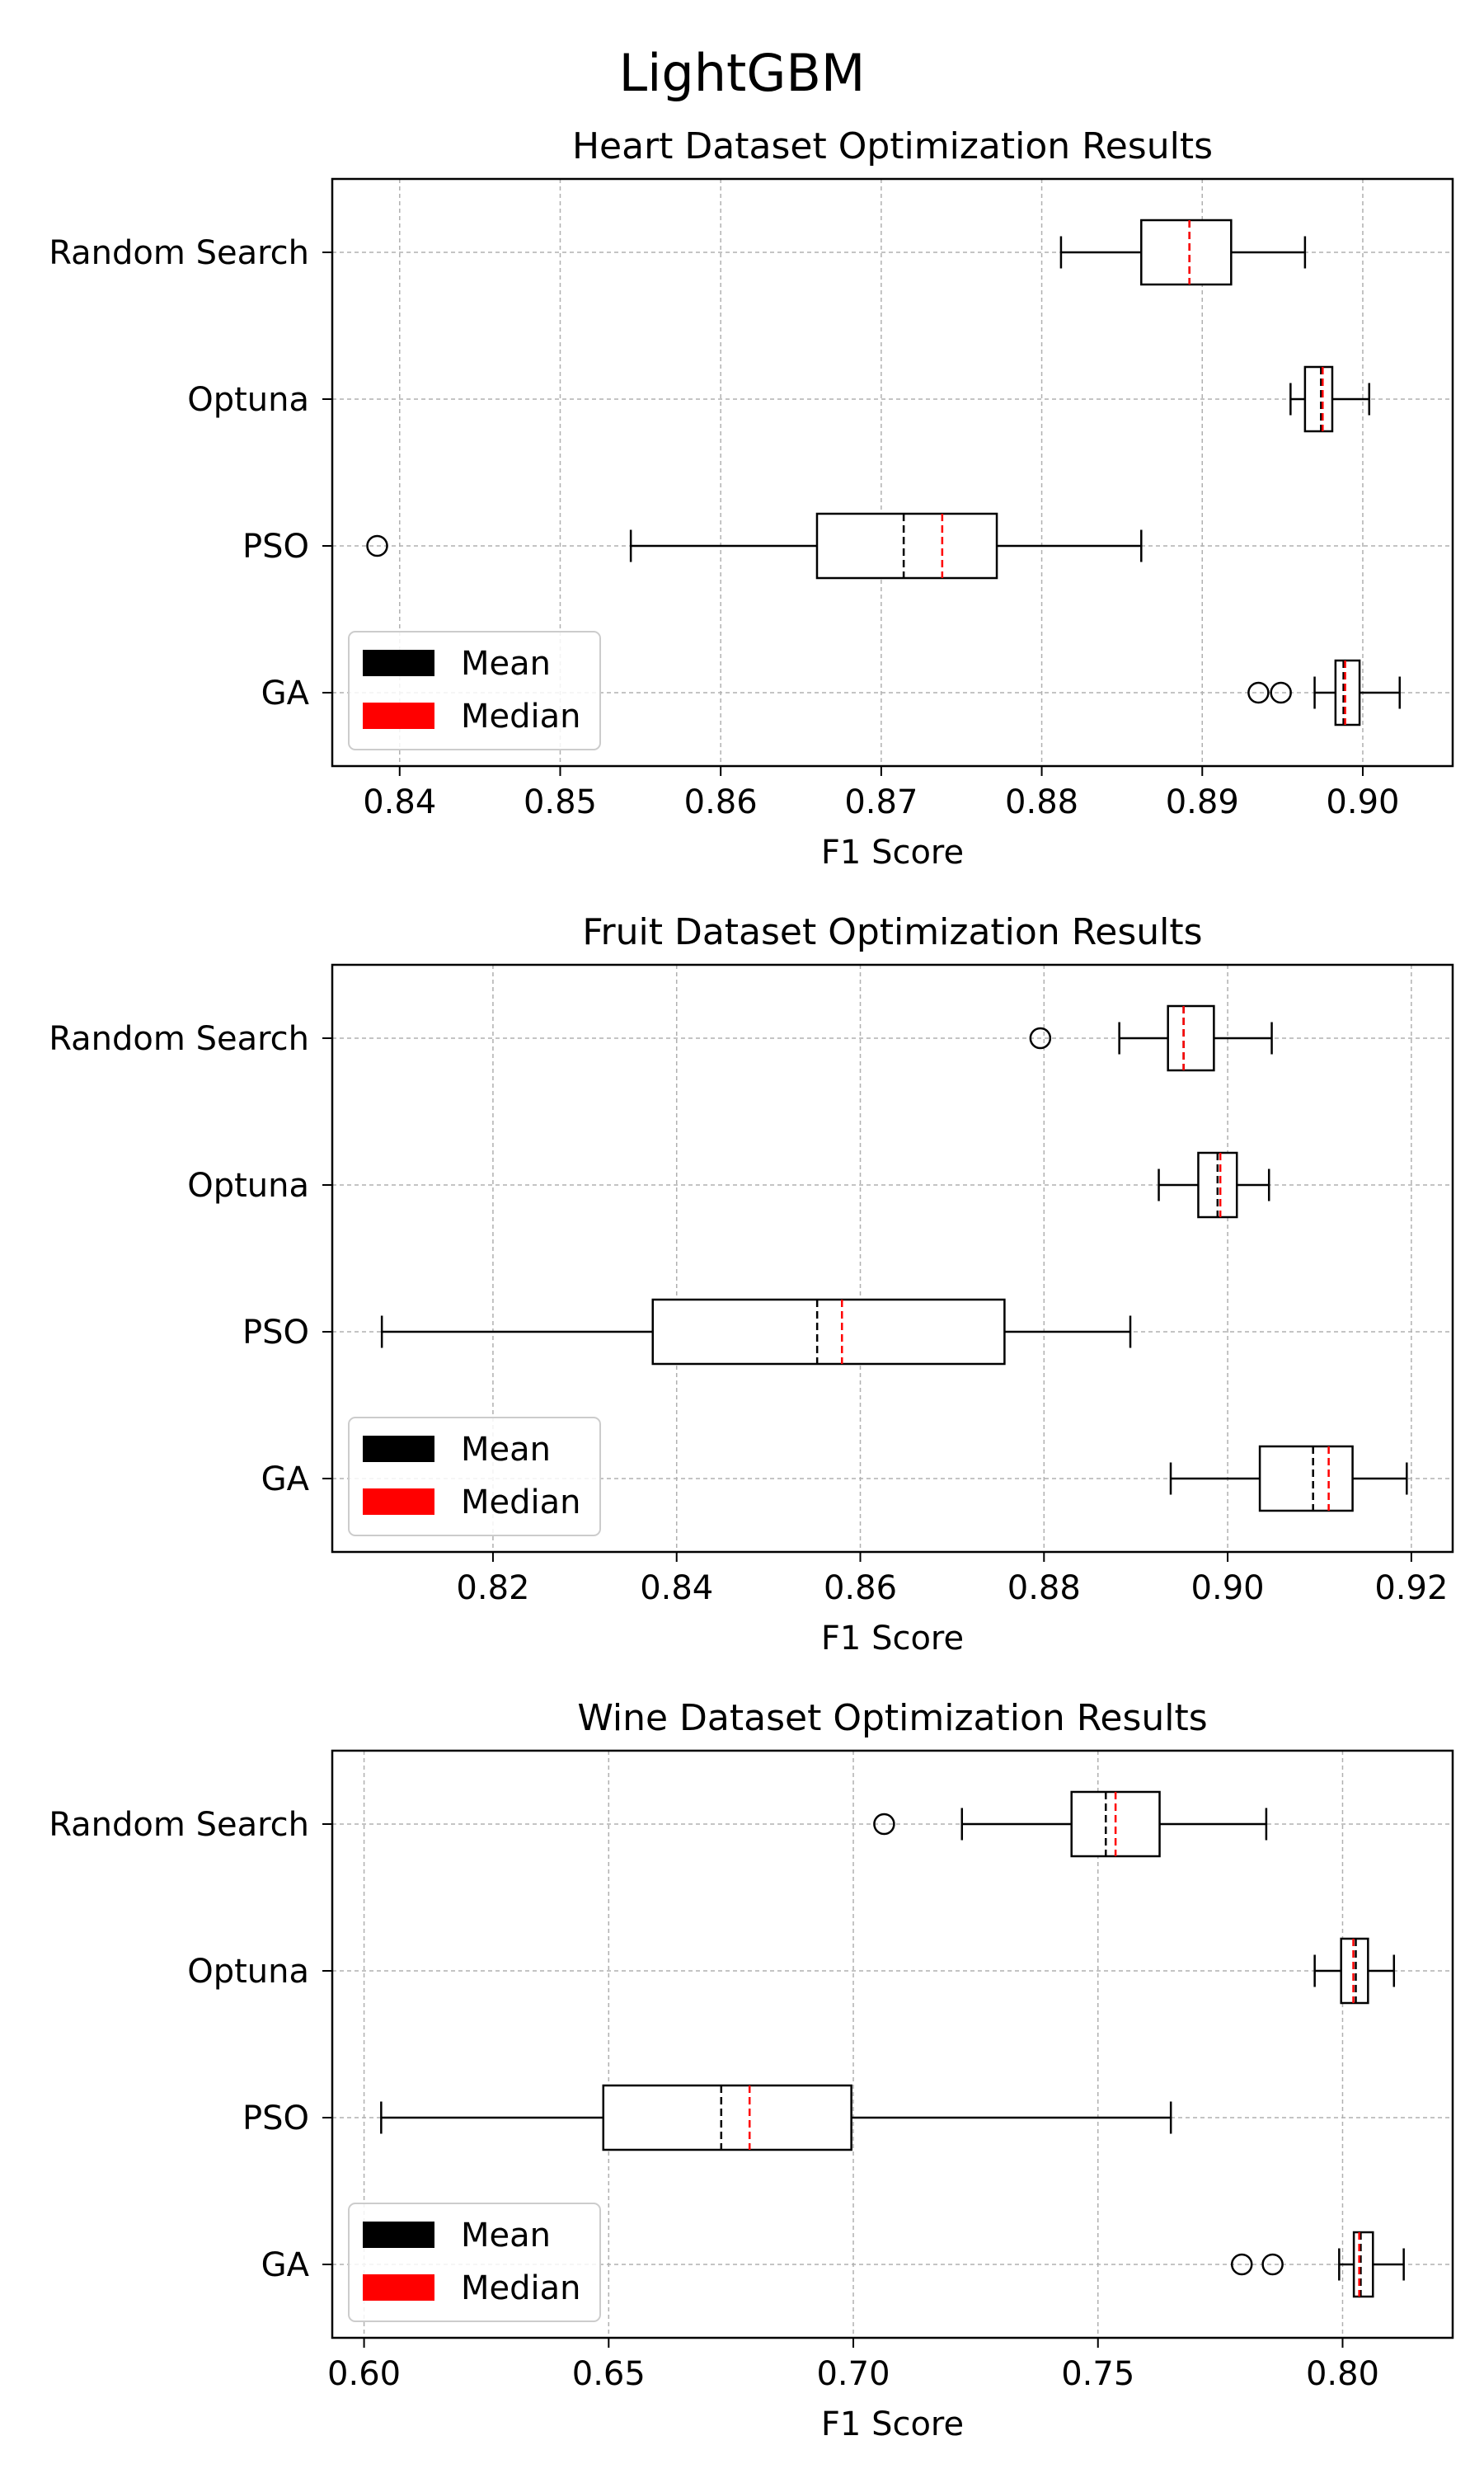 This screenshot has width=1484, height=2478. I want to click on panel-title: Heart Dataset Optimization Results, so click(892, 146).